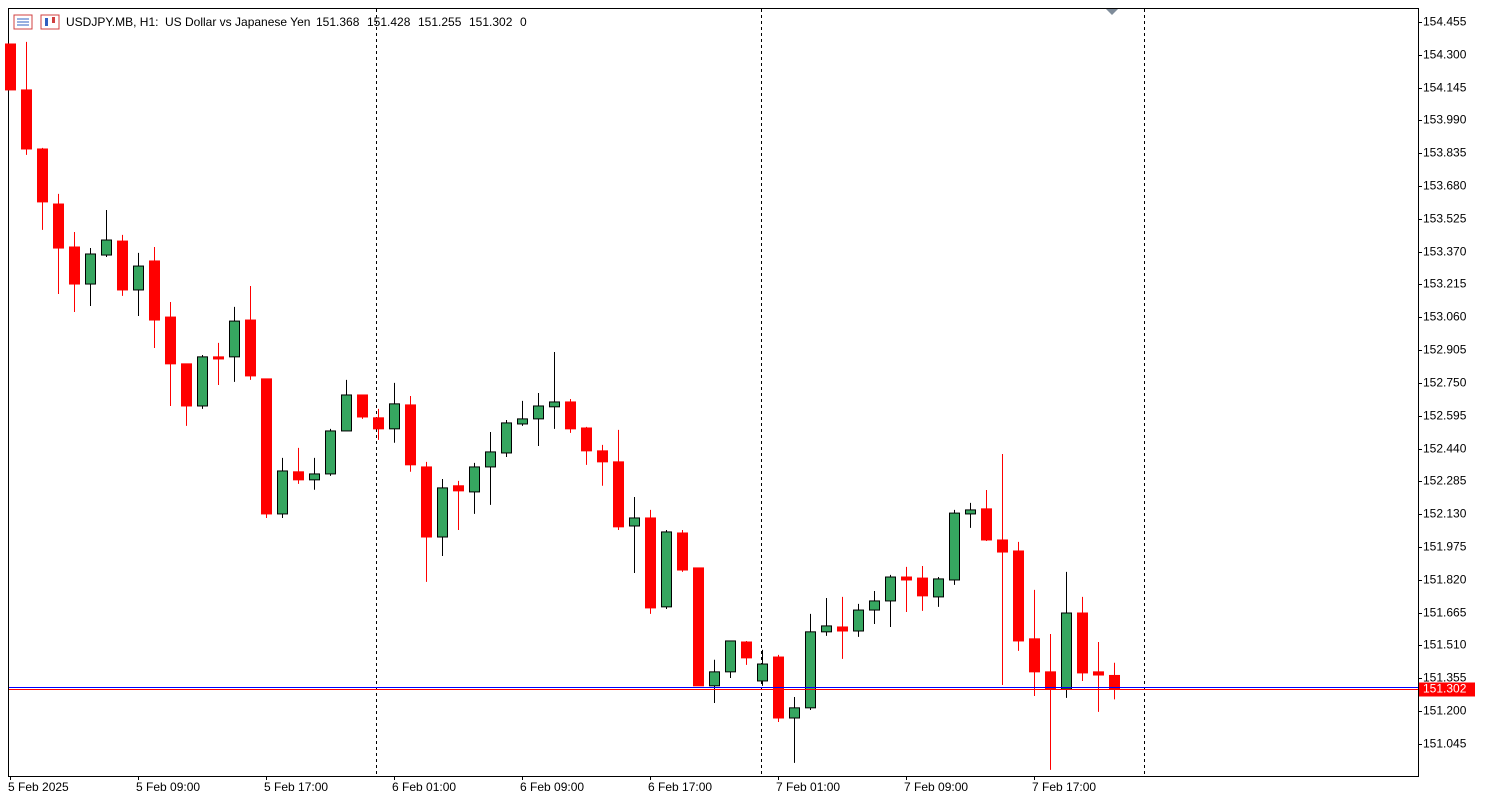 The image size is (1490, 802). What do you see at coordinates (552, 787) in the screenshot?
I see `x-tick-label: 6 Feb 09:00` at bounding box center [552, 787].